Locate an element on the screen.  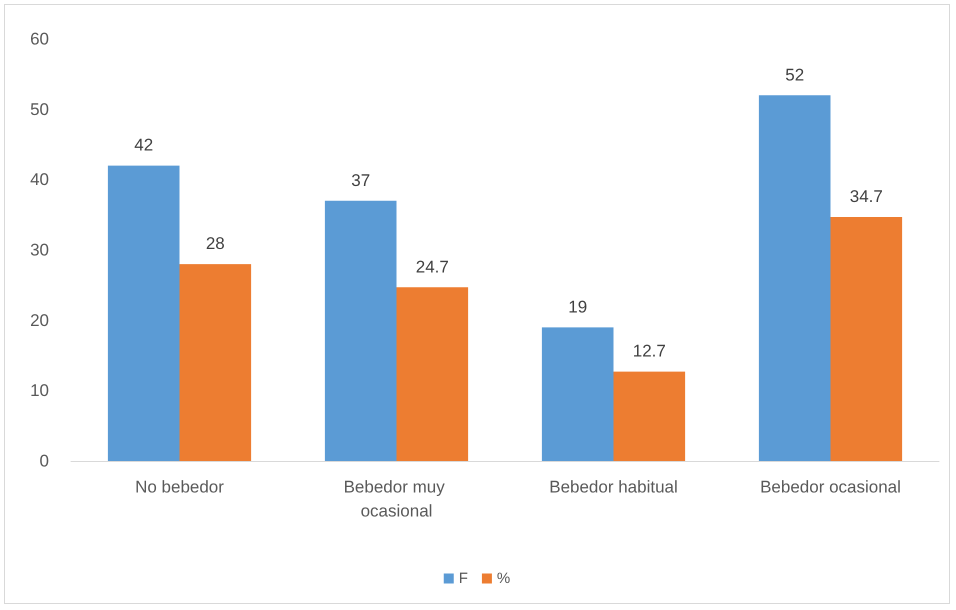
x-tick-label: Bebedor habitual is located at coordinates (613, 487).